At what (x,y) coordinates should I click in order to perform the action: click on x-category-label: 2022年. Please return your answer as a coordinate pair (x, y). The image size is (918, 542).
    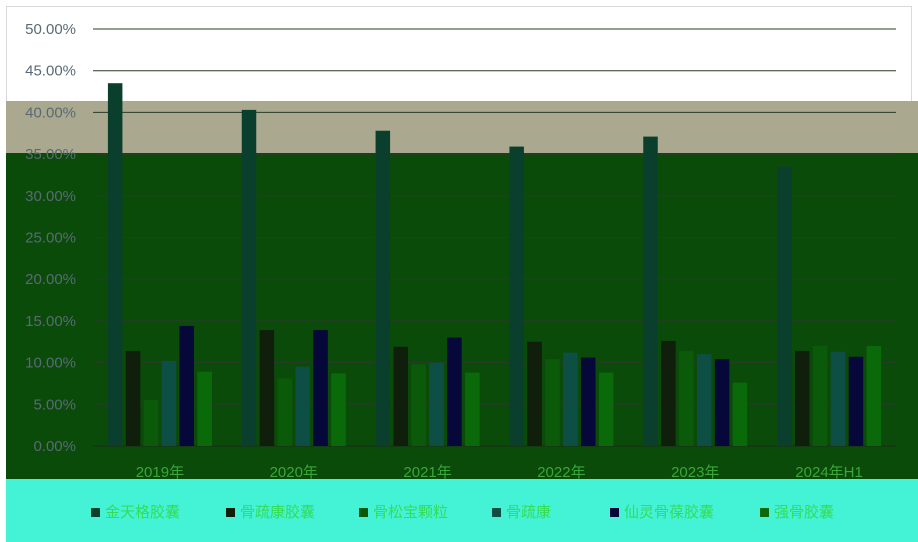
    Looking at the image, I should click on (561, 472).